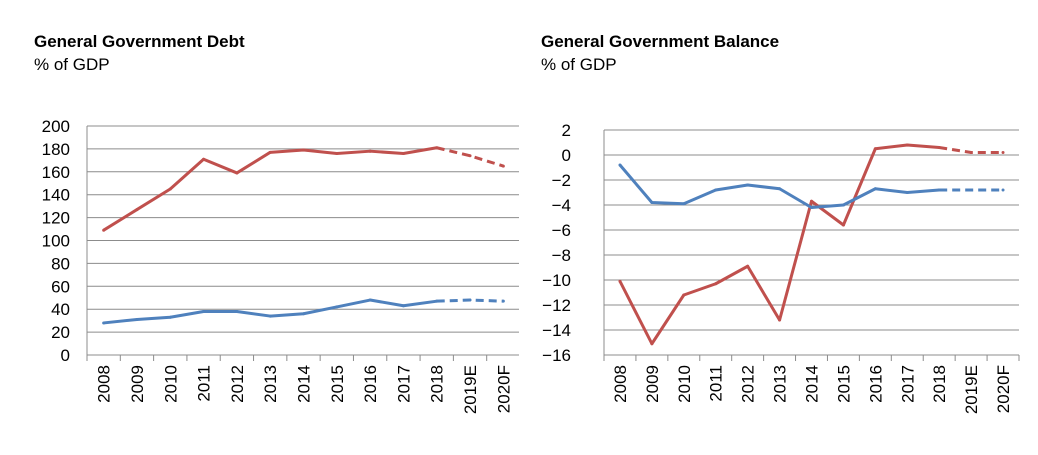 The image size is (1038, 455). Describe the element at coordinates (660, 41) in the screenshot. I see `balance-chart-title: General Government Balance` at that location.